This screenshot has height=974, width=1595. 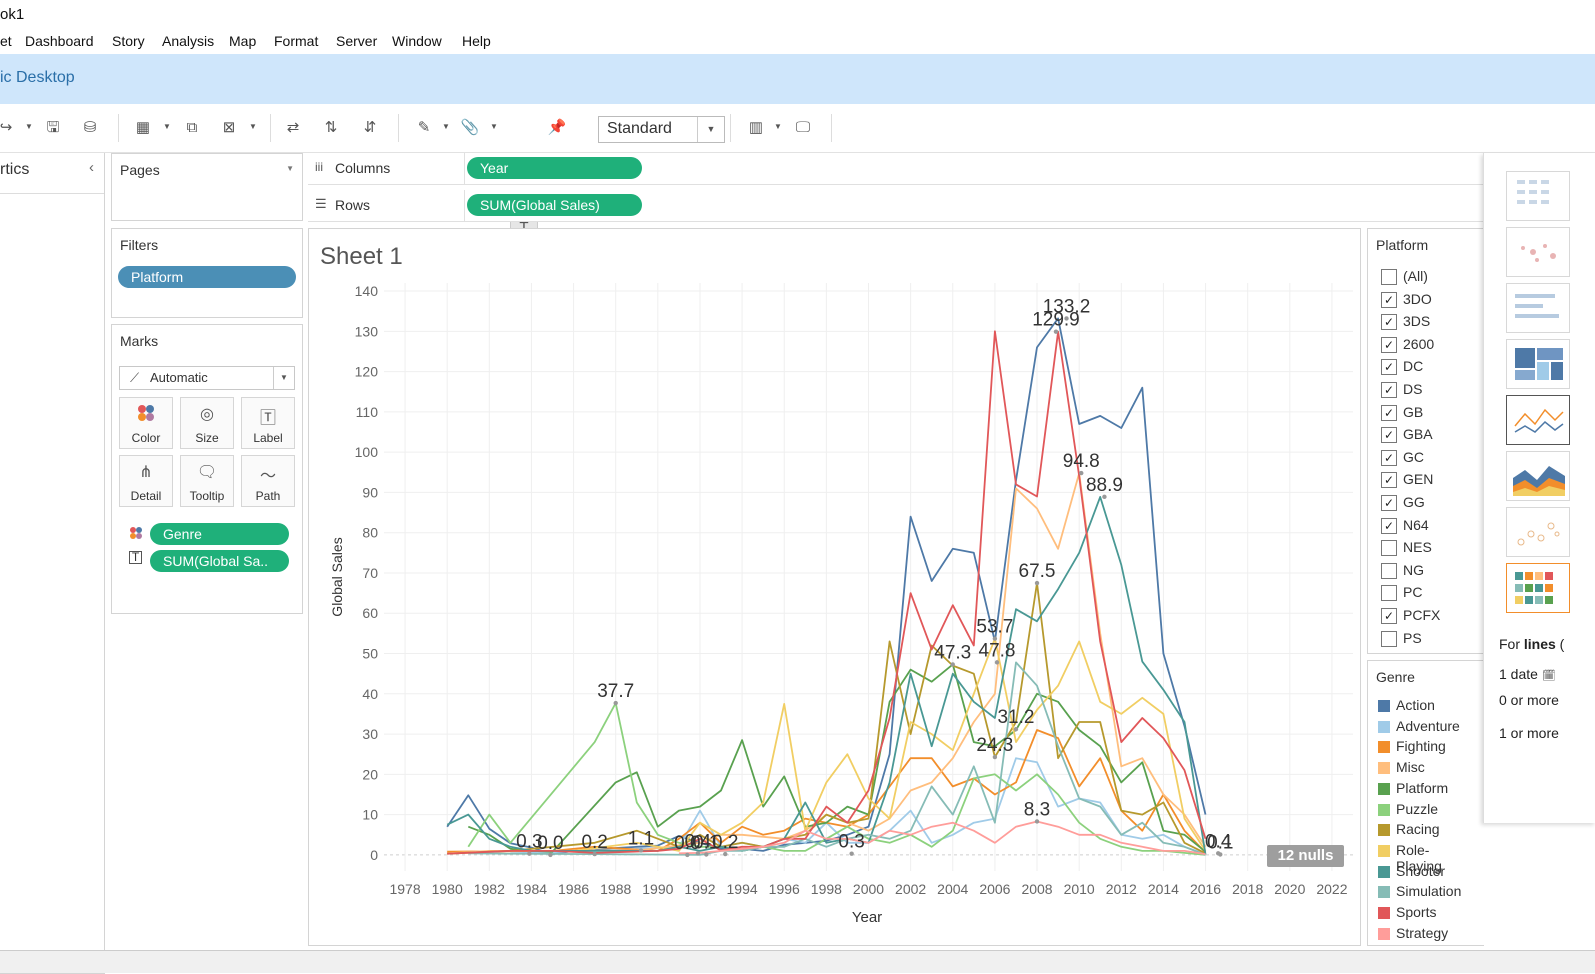 What do you see at coordinates (1538, 196) in the screenshot?
I see `chart-type-text-table-icon` at bounding box center [1538, 196].